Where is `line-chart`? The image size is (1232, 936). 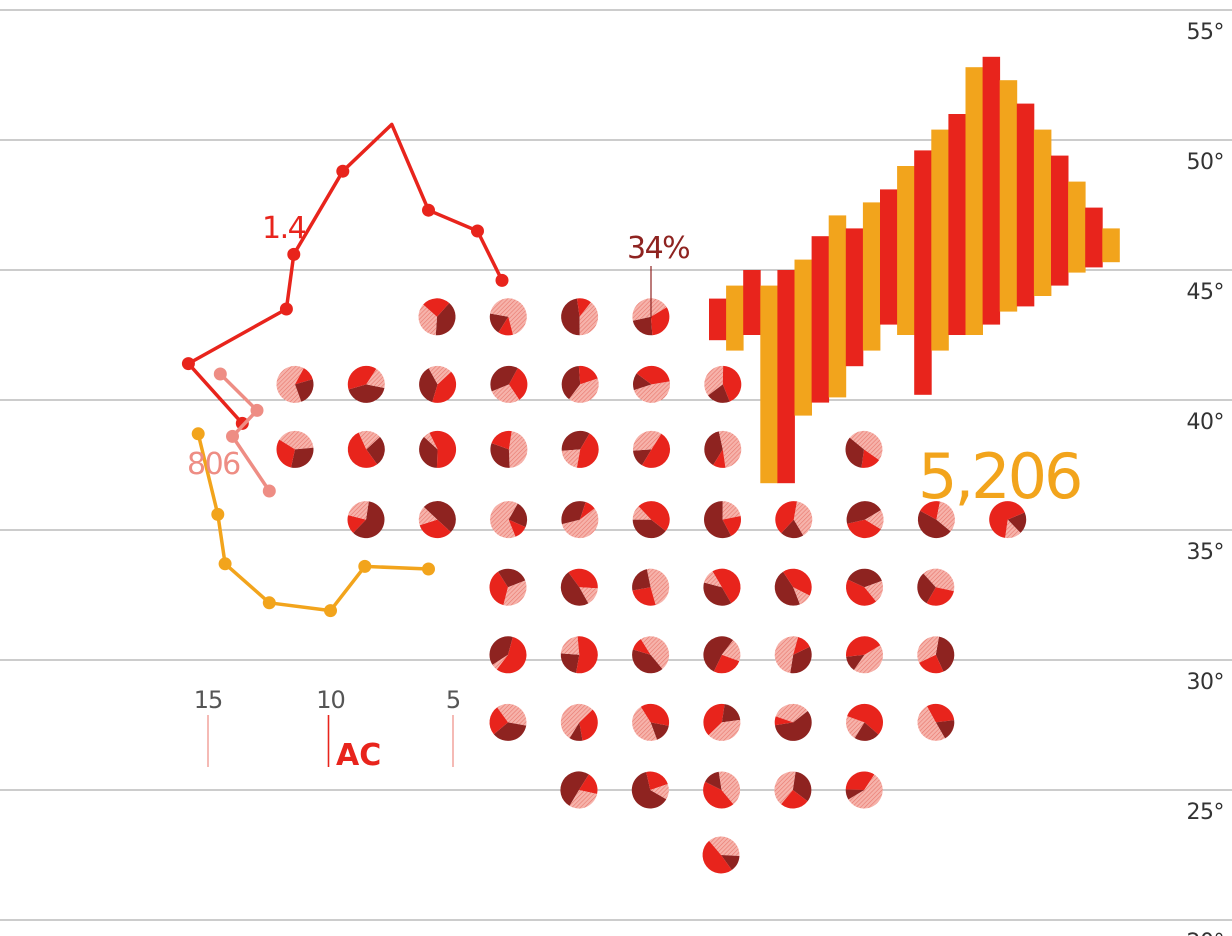
line-chart is located at coordinates (345, 370).